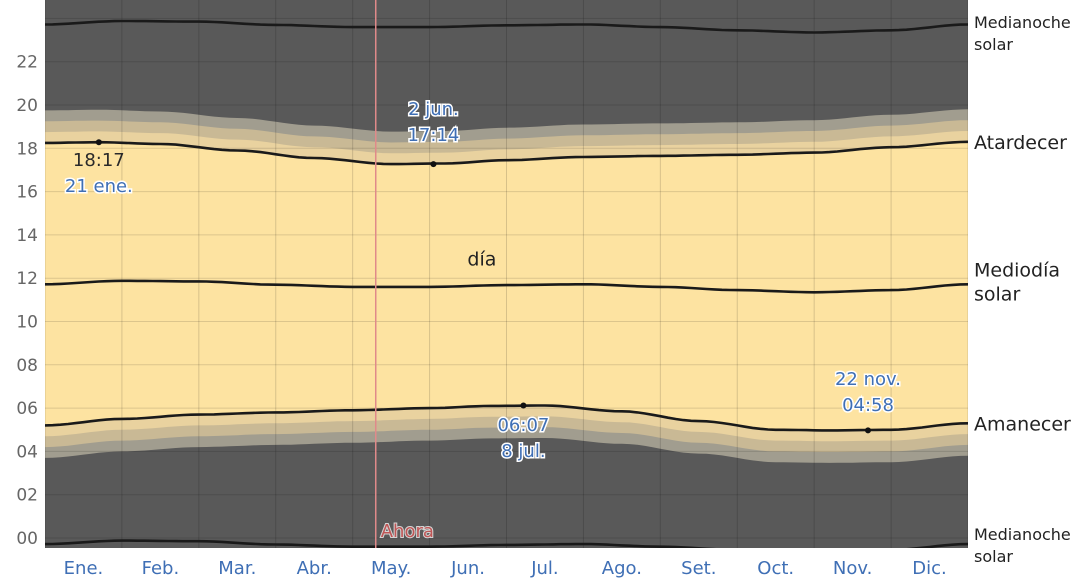 The width and height of the screenshot is (1086, 579). Describe the element at coordinates (407, 531) in the screenshot. I see `now-label: Ahora` at that location.